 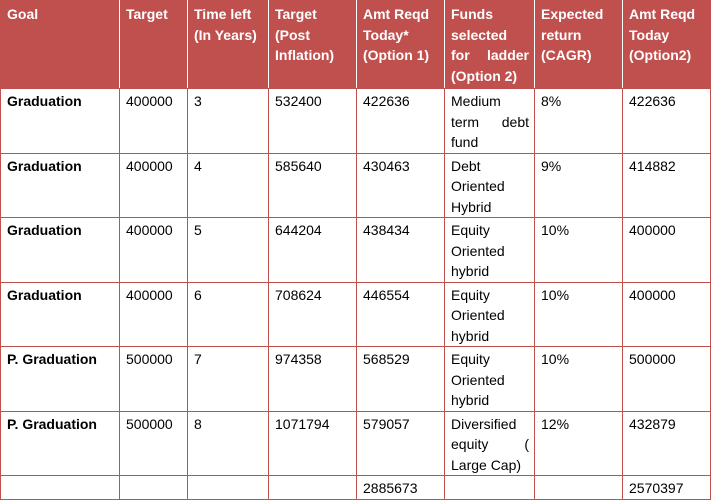 What do you see at coordinates (228, 185) in the screenshot?
I see `cell-time-left: 4` at bounding box center [228, 185].